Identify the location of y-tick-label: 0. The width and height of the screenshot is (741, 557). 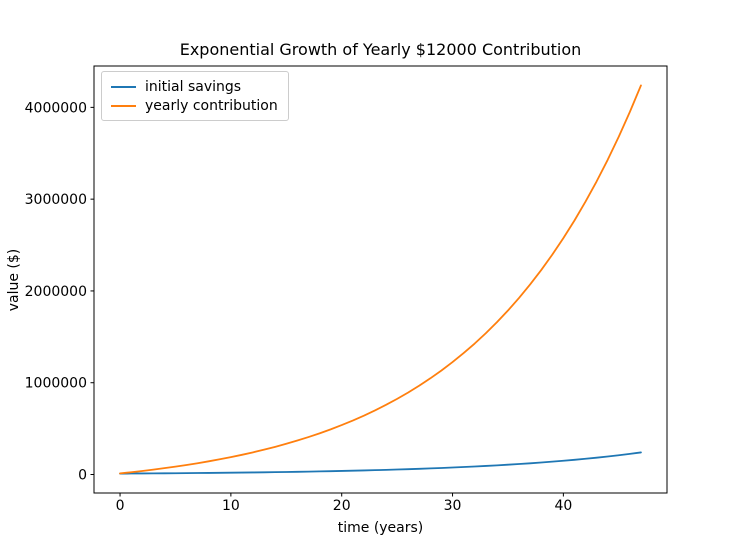
(82, 476).